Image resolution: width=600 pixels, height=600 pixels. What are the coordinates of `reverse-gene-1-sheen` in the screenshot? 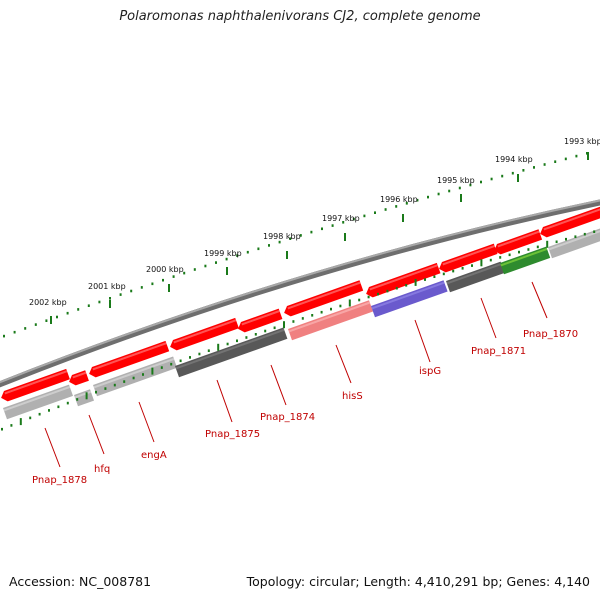 It's located at (37, 398).